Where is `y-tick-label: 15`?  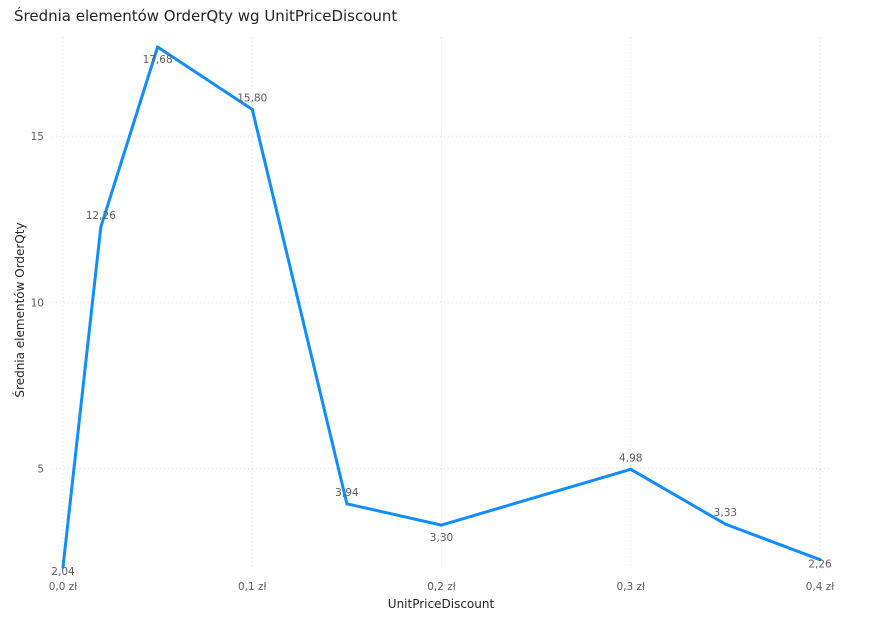 y-tick-label: 15 is located at coordinates (37, 137).